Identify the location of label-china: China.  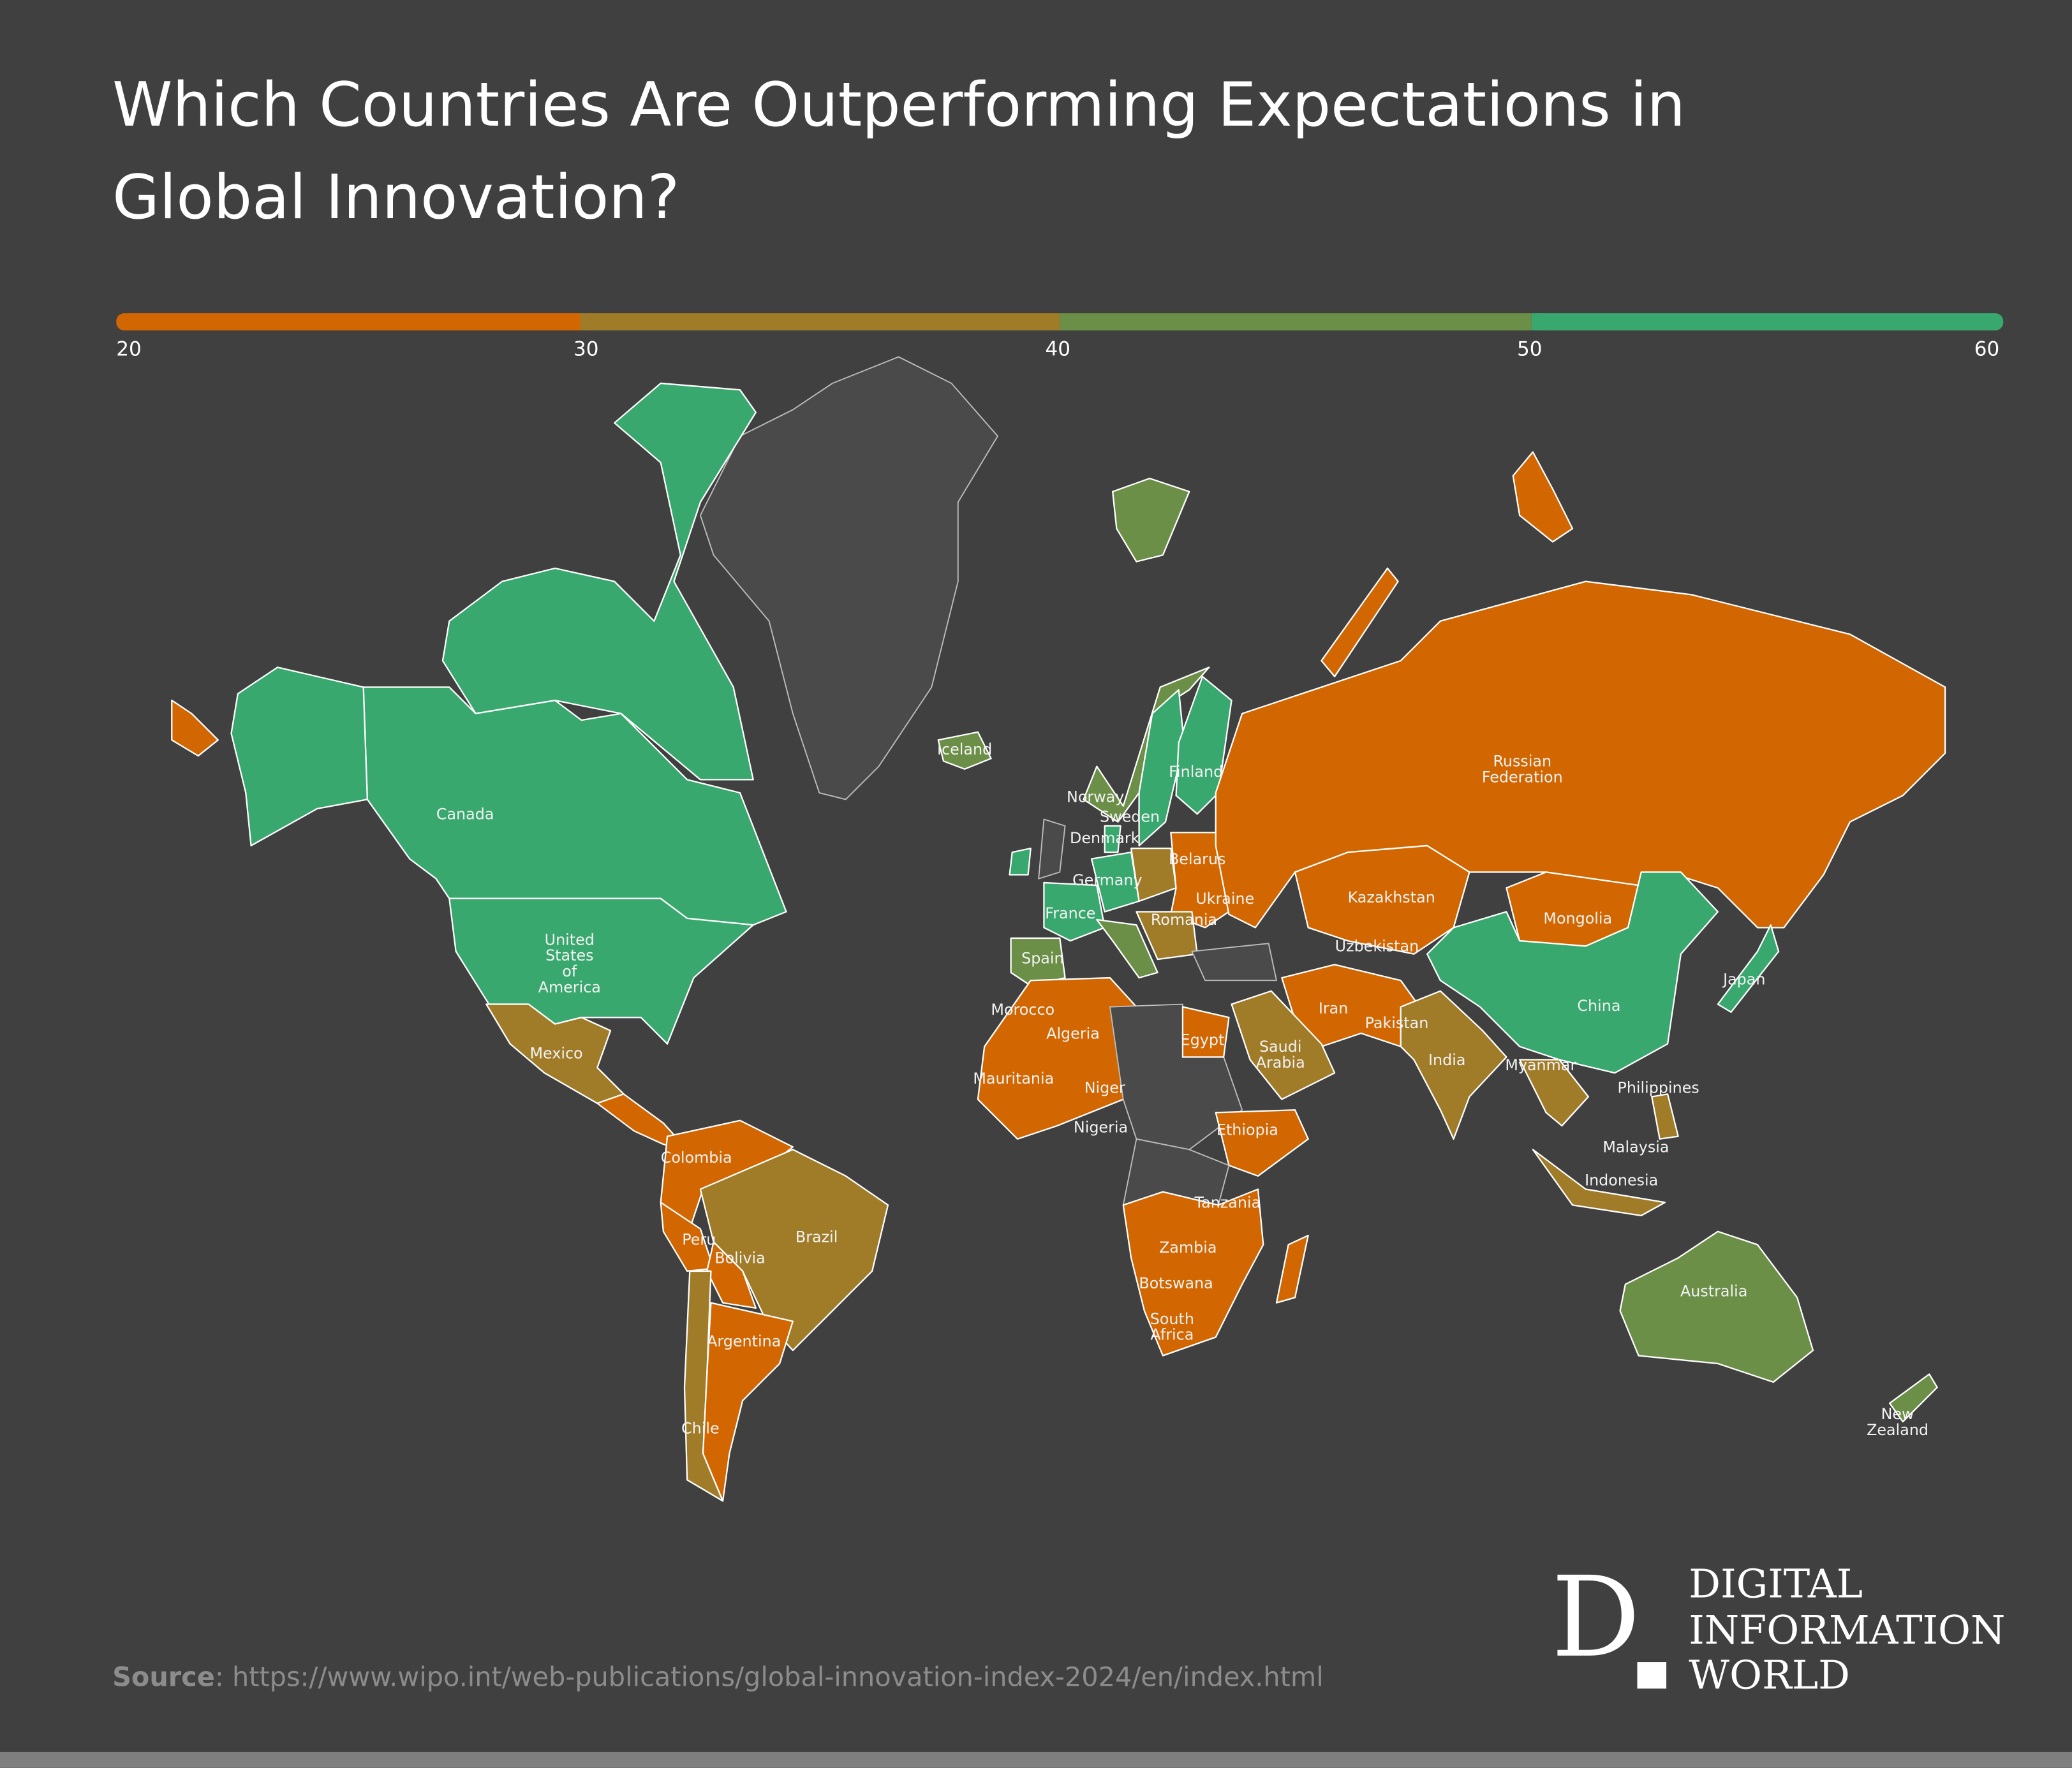
(1598, 1006).